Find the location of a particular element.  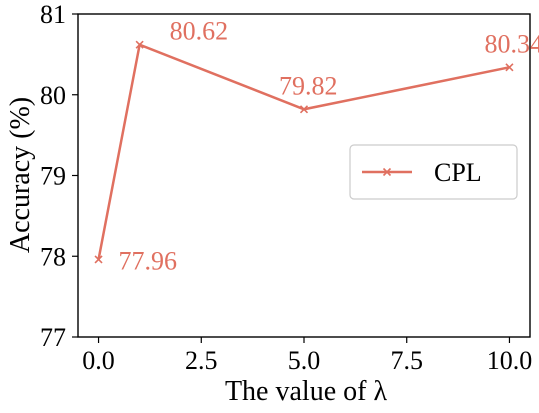

y-tick-label: 77 is located at coordinates (53, 337).